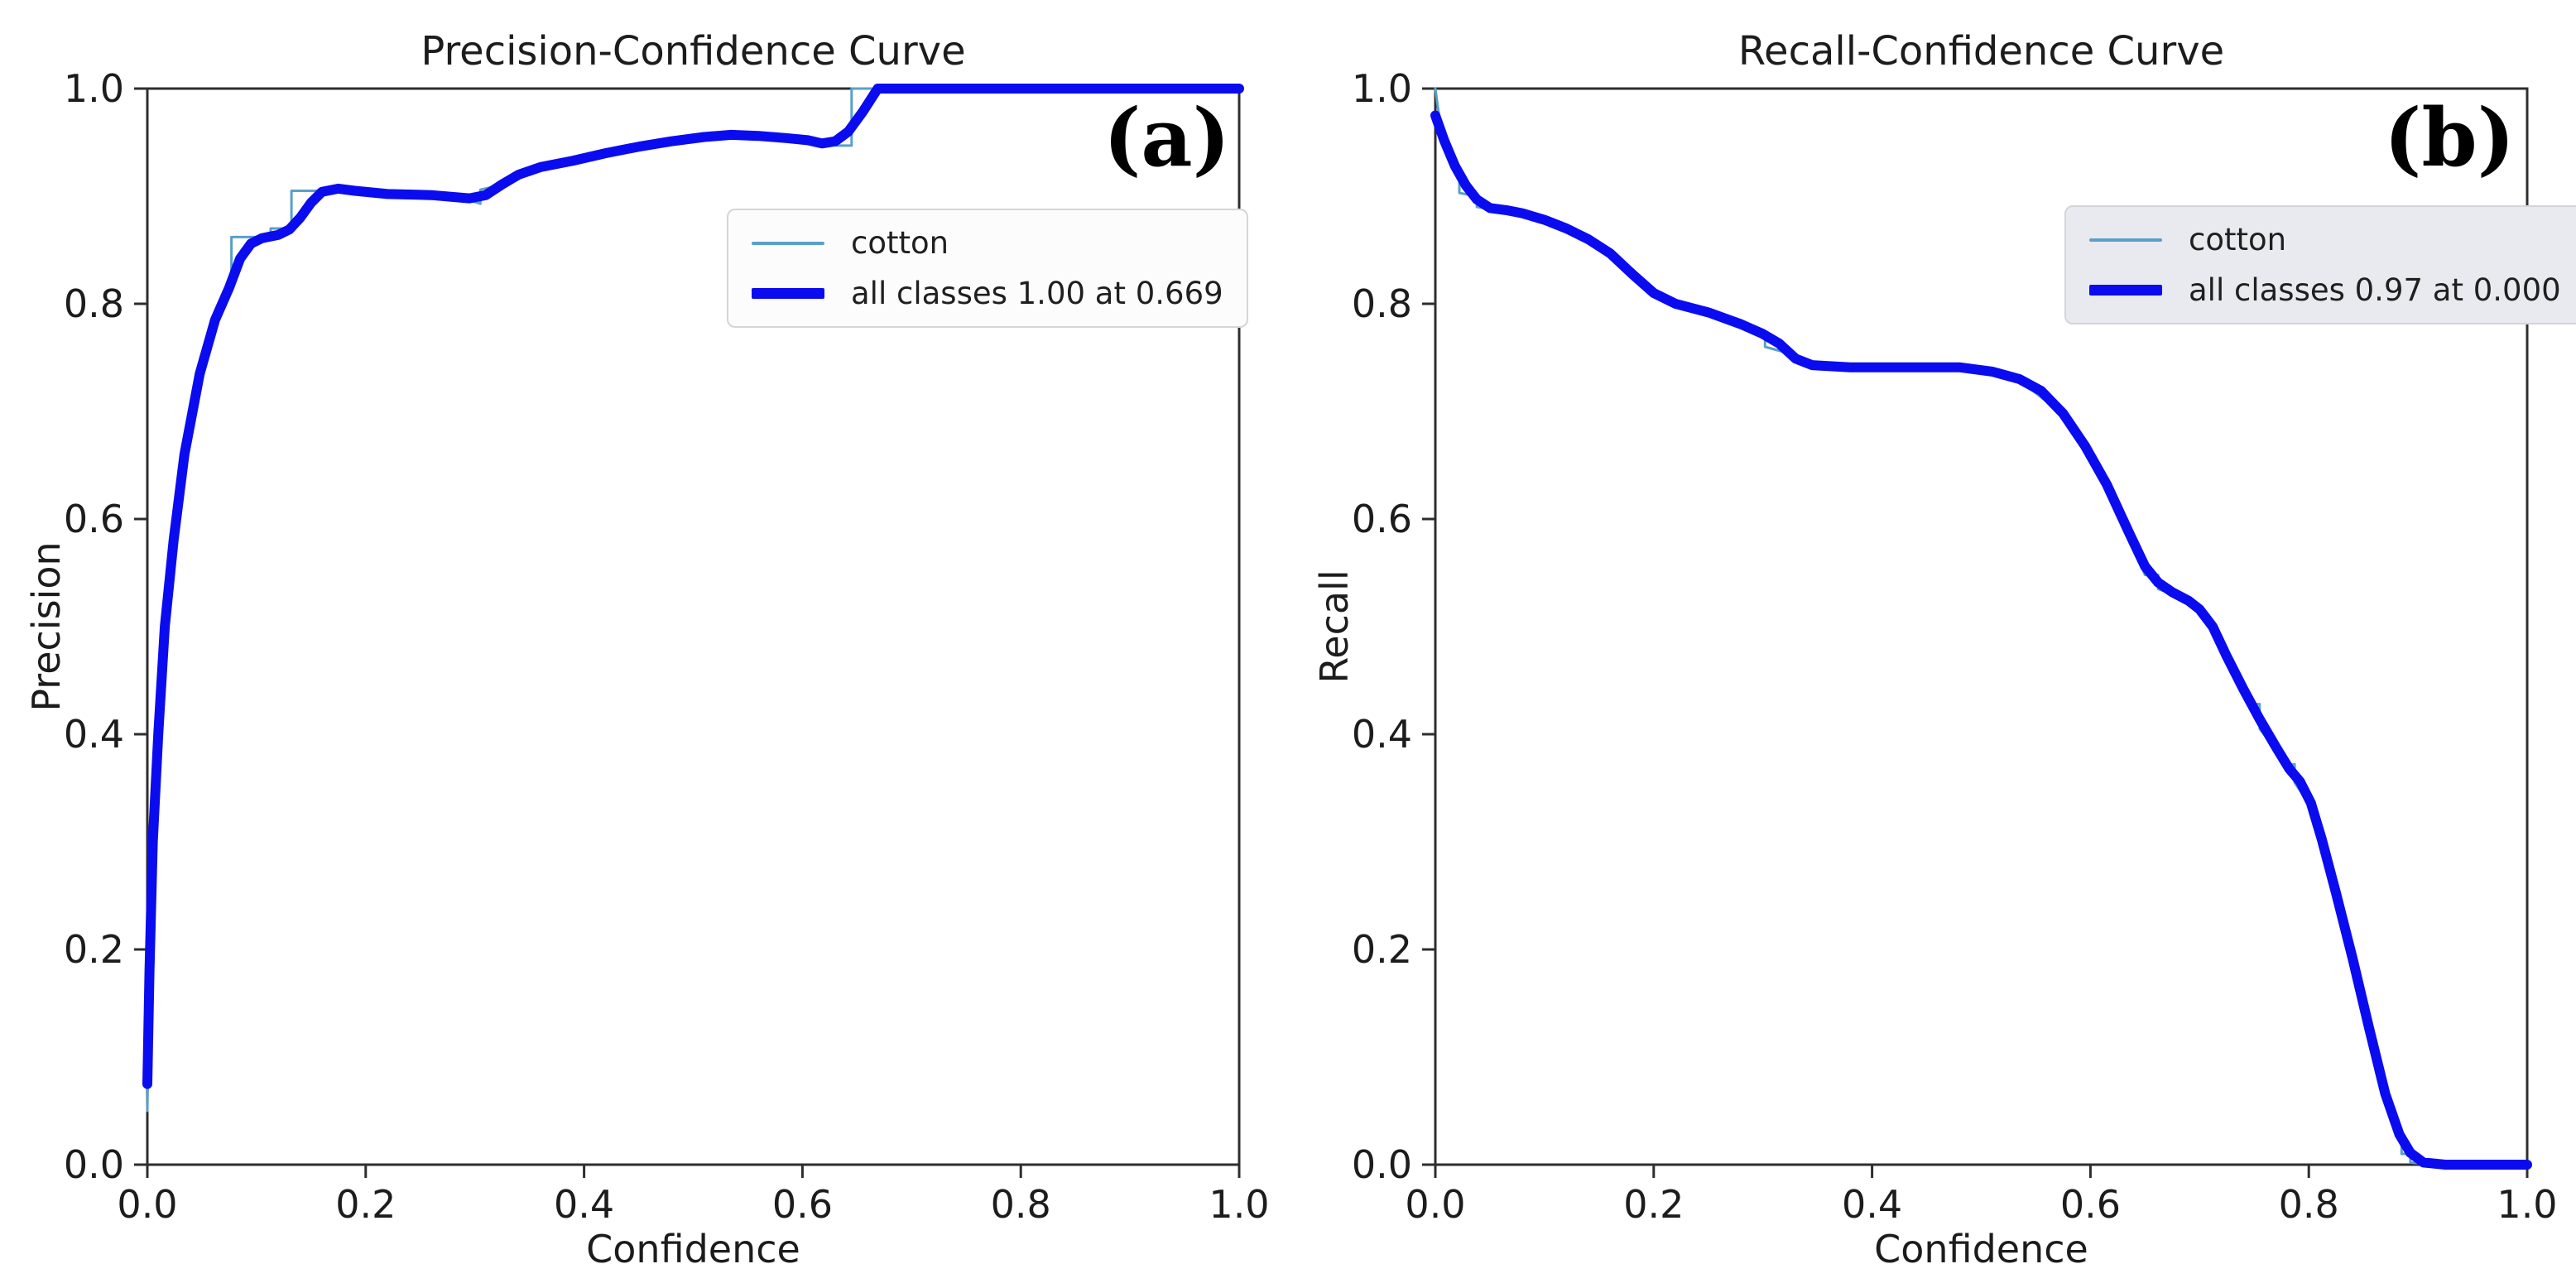 Image resolution: width=2576 pixels, height=1288 pixels. Describe the element at coordinates (1981, 51) in the screenshot. I see `chart-title: Recall-Confidence Curve` at that location.